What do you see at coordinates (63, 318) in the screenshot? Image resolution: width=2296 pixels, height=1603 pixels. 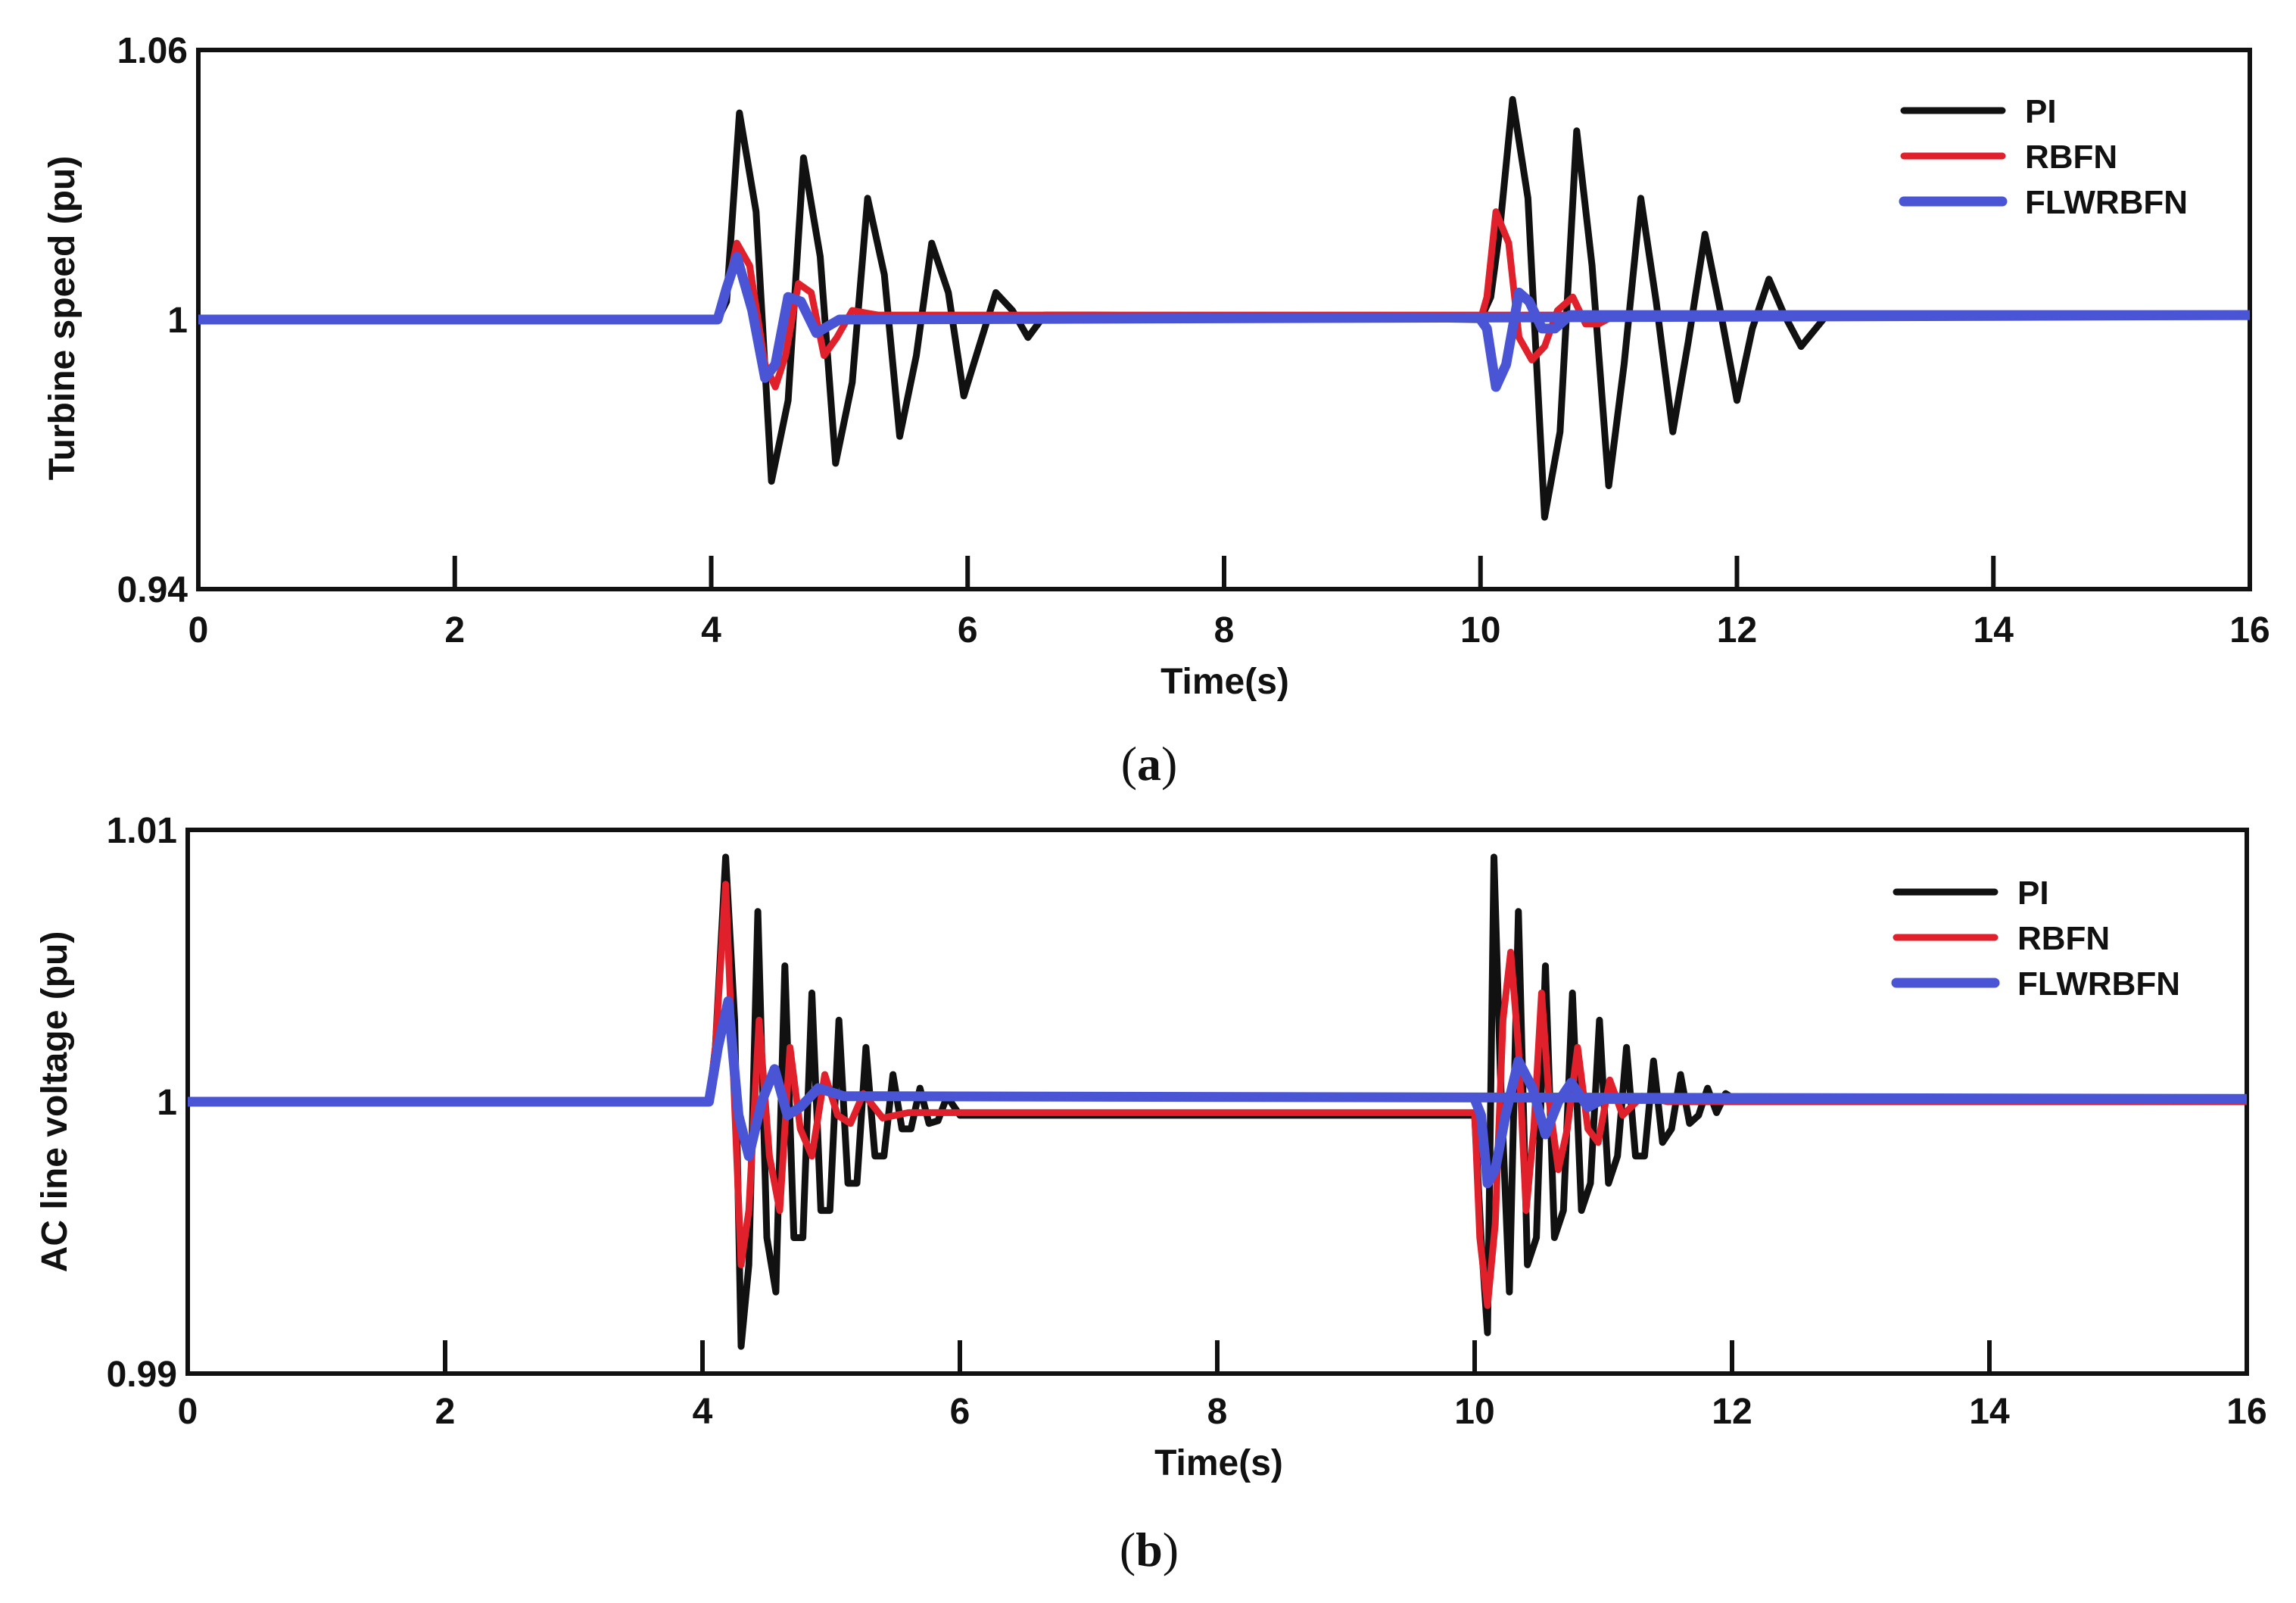 I see `y-axis-title: Turbine speed (pu)` at bounding box center [63, 318].